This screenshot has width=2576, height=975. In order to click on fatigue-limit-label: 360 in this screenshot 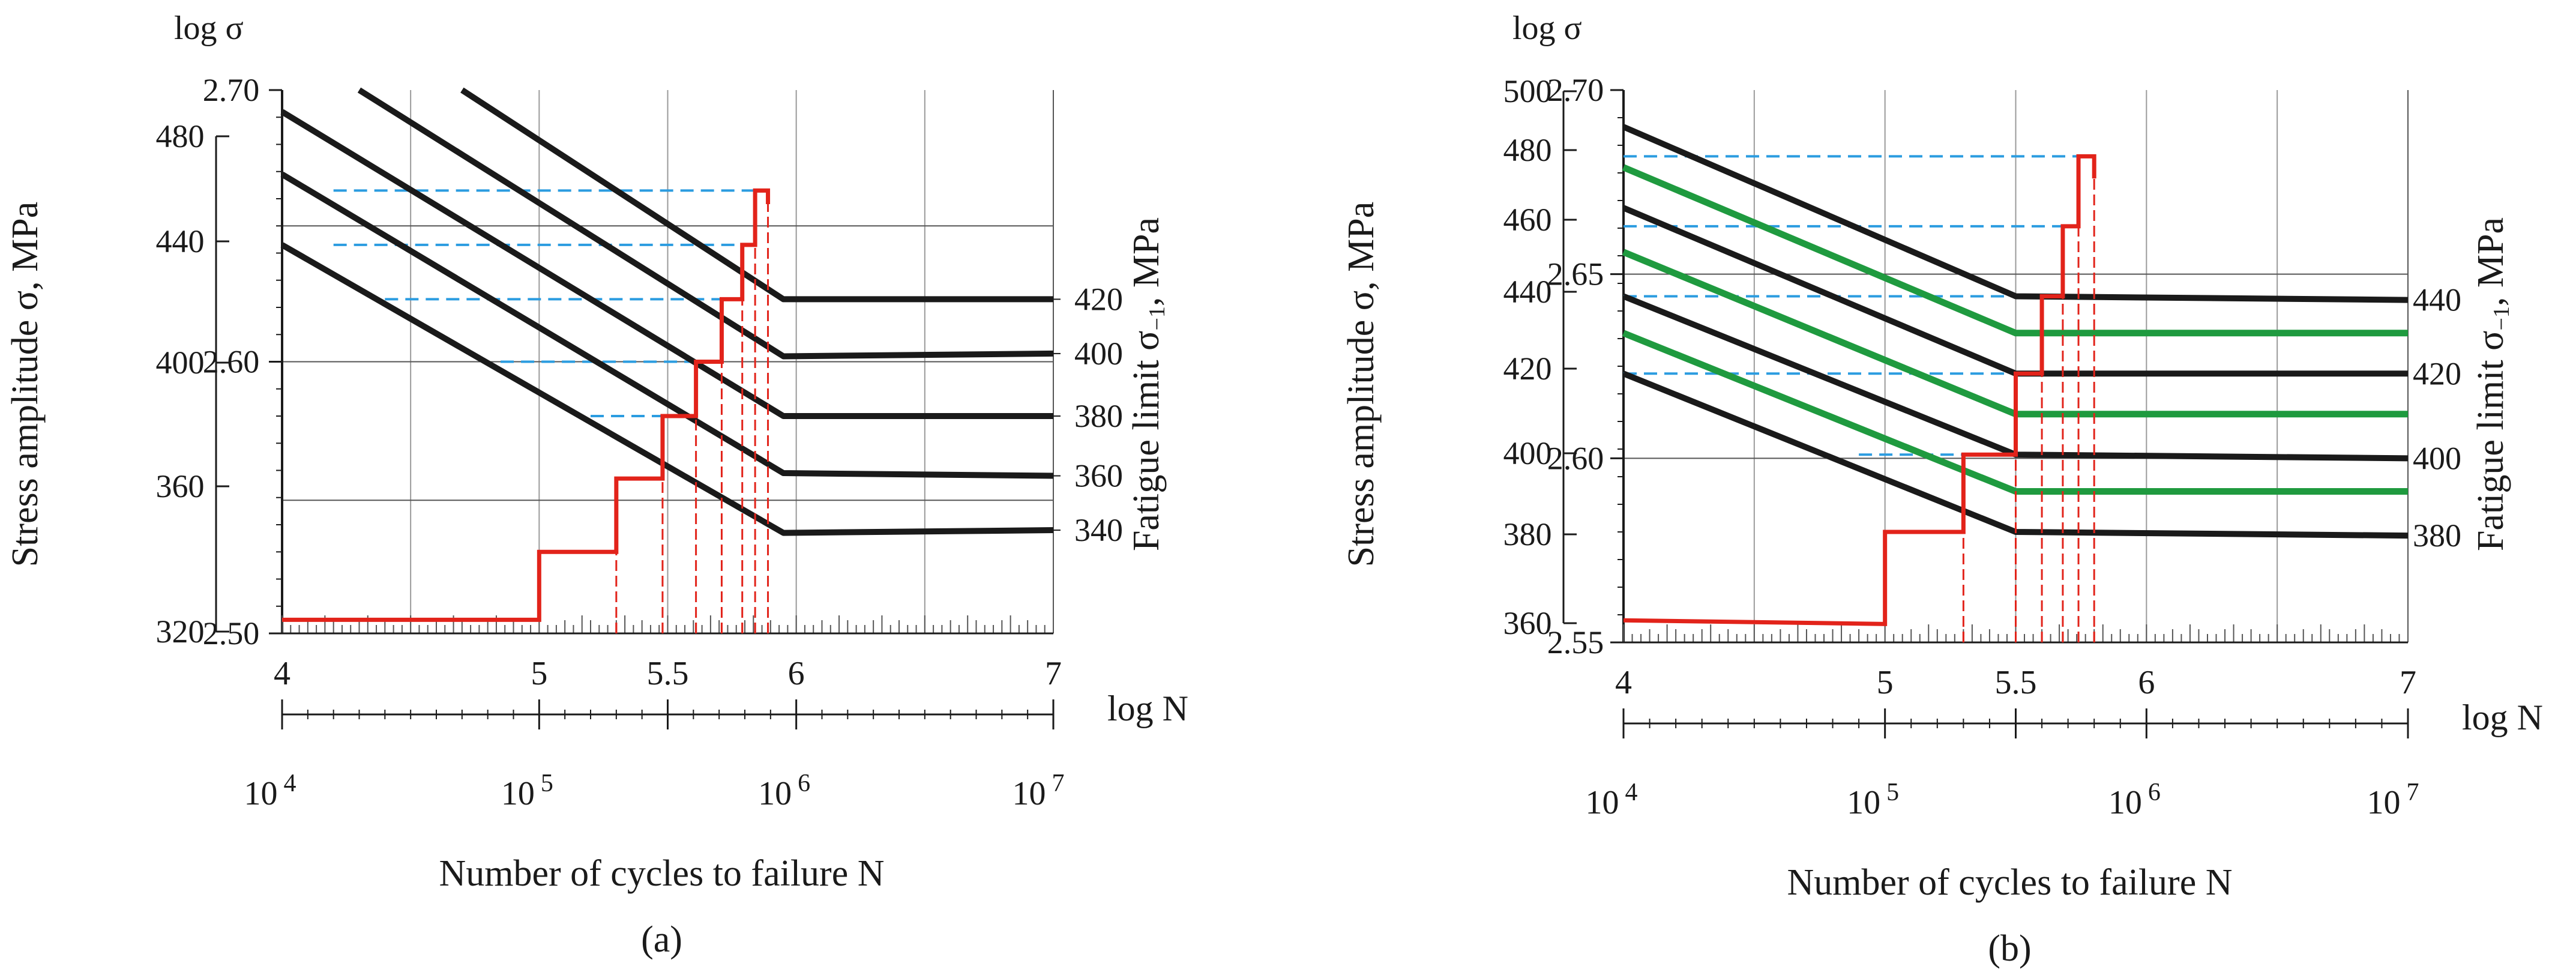, I will do `click(1098, 476)`.